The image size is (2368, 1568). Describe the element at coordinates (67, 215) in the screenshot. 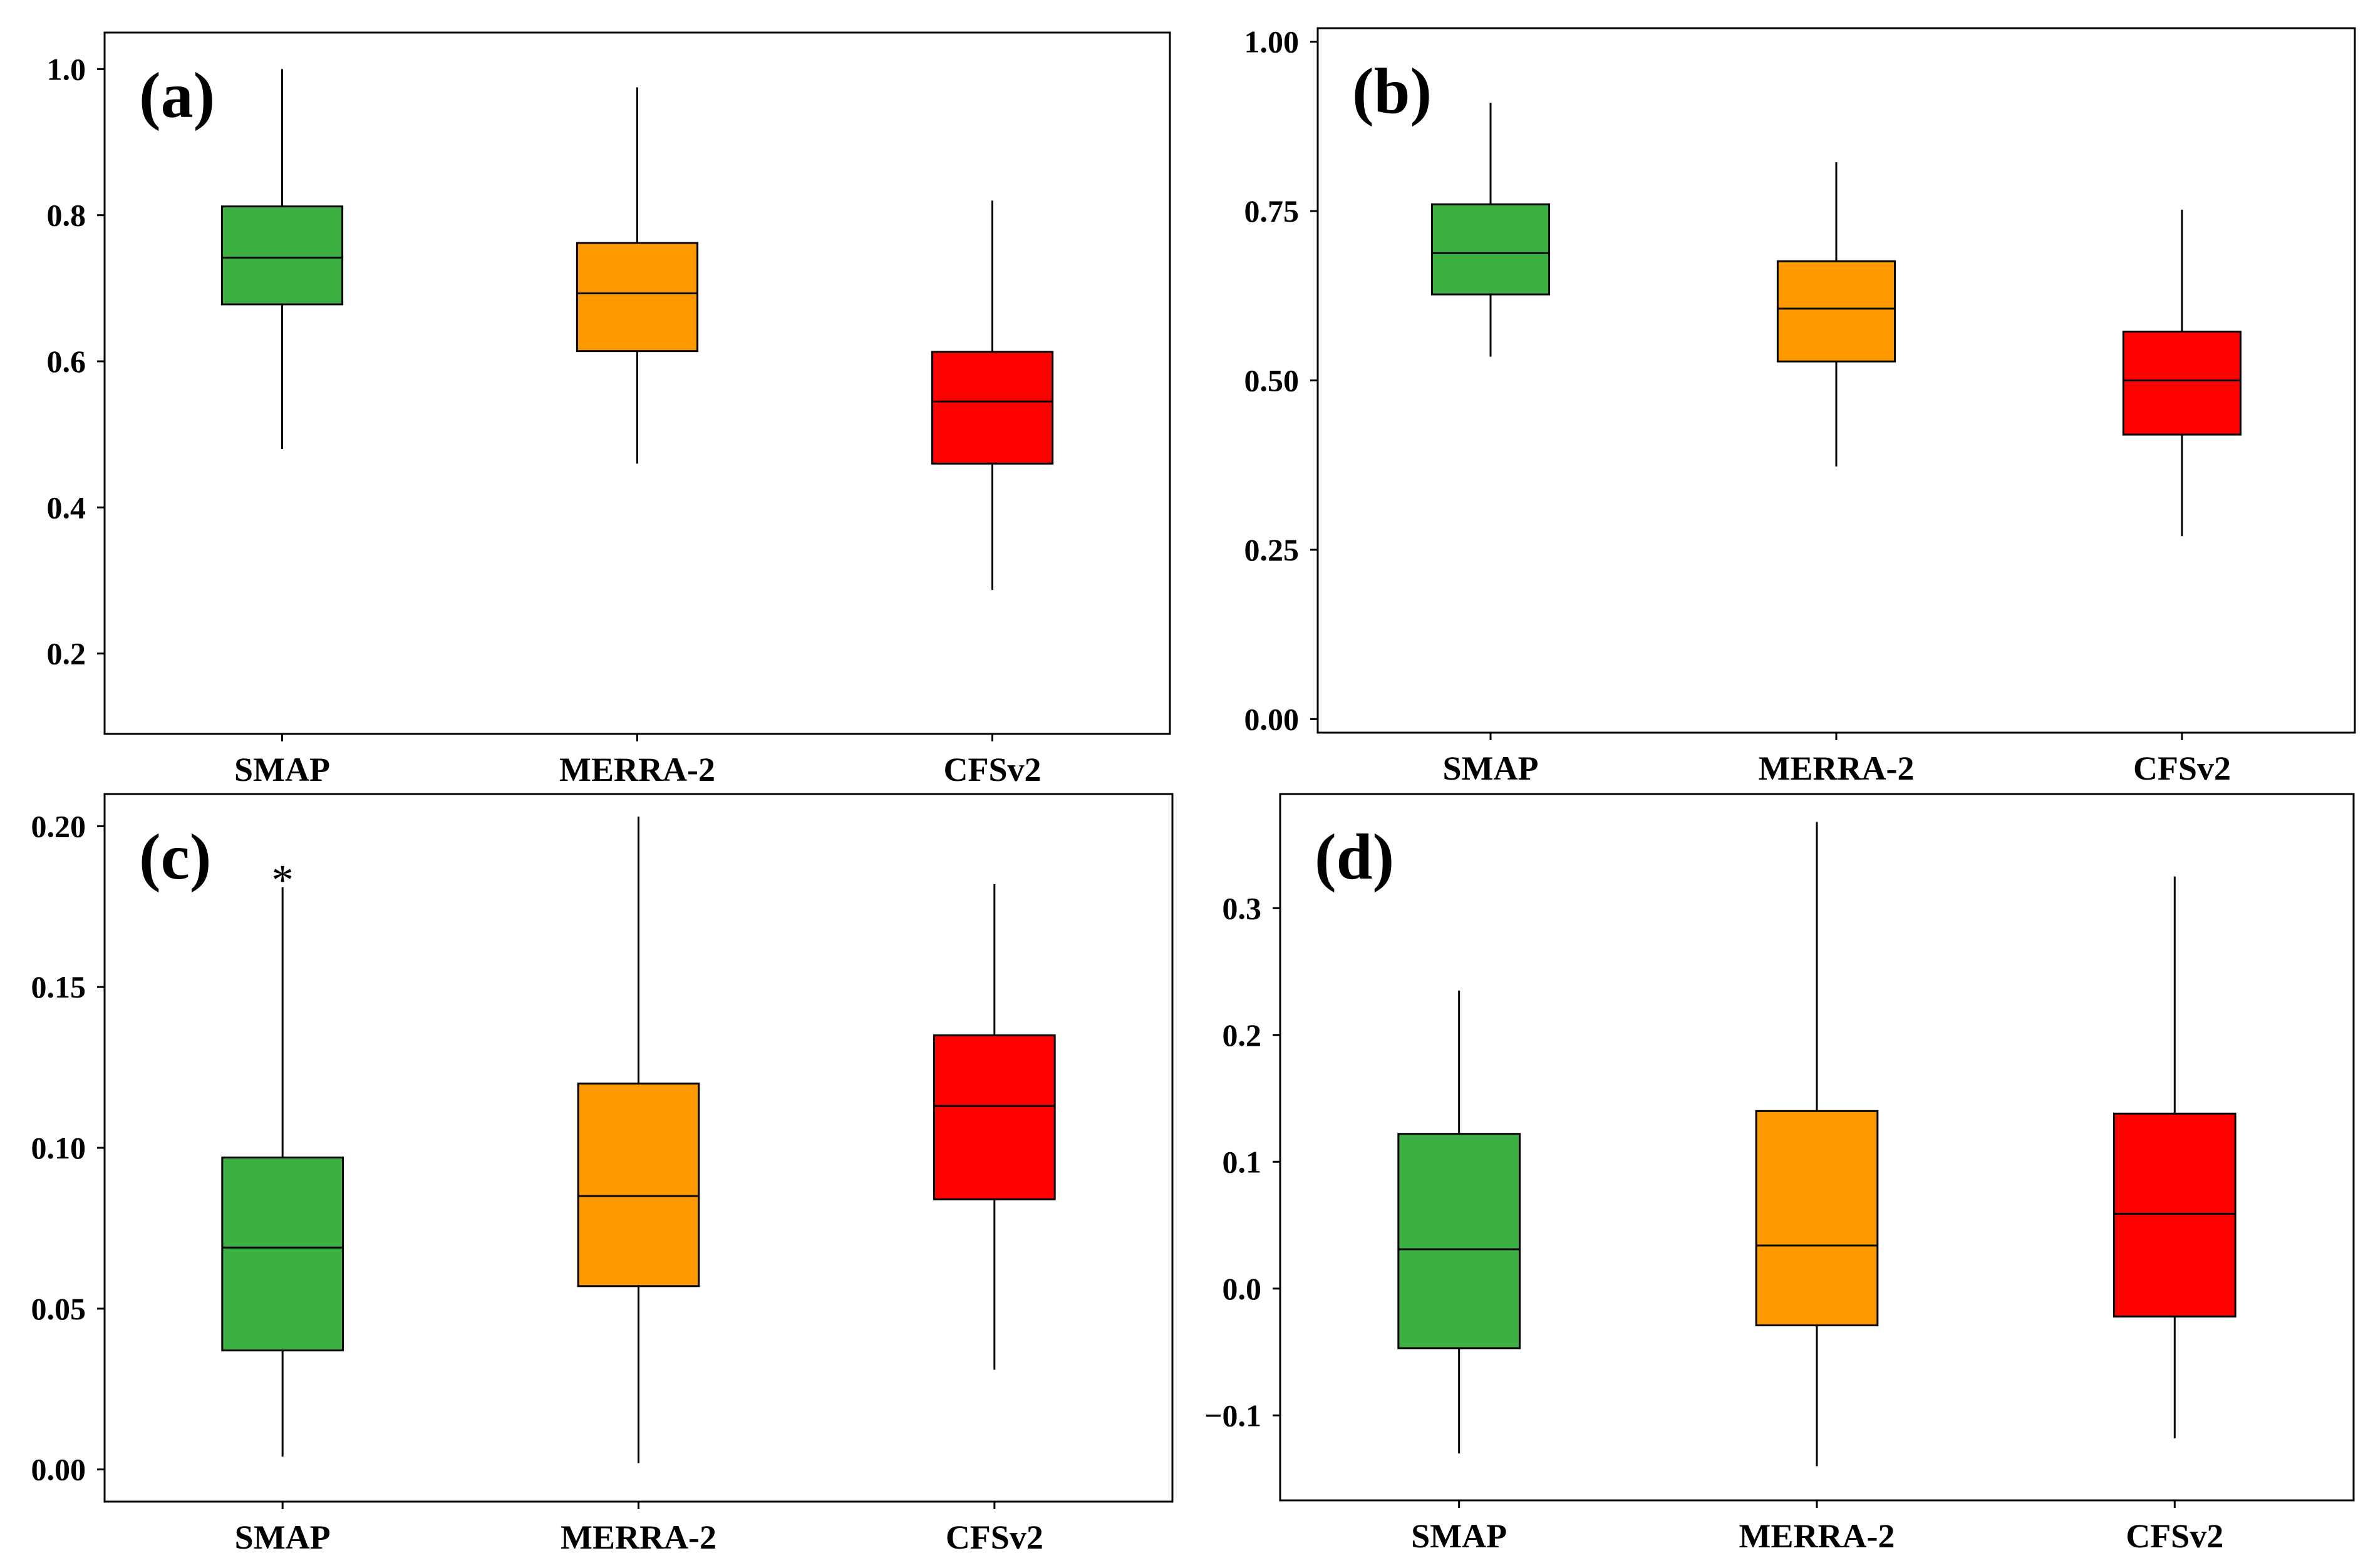

I see `y-tick-label: 0.8` at that location.